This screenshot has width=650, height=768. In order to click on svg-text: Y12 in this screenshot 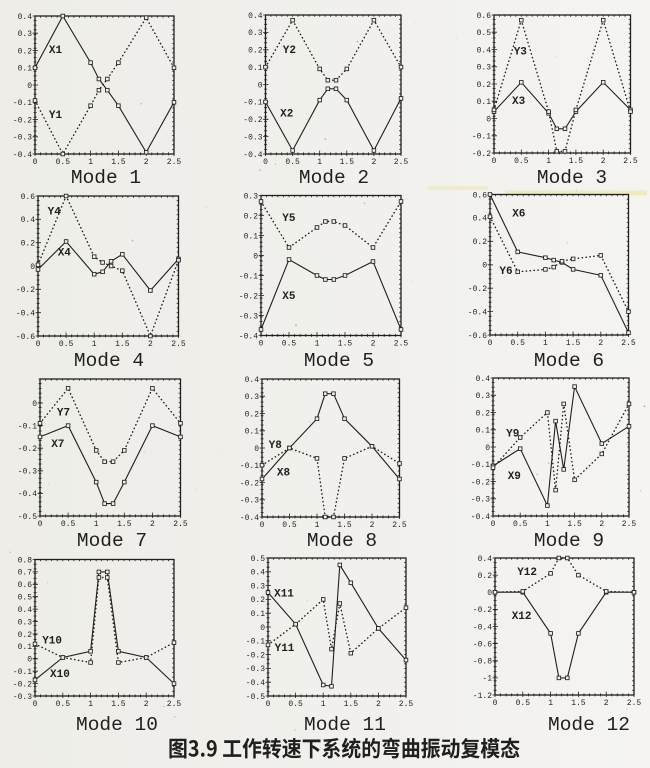, I will do `click(527, 573)`.